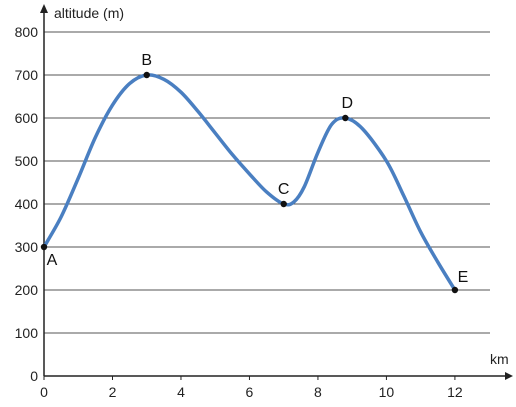  I want to click on point-e-label: E, so click(463, 277).